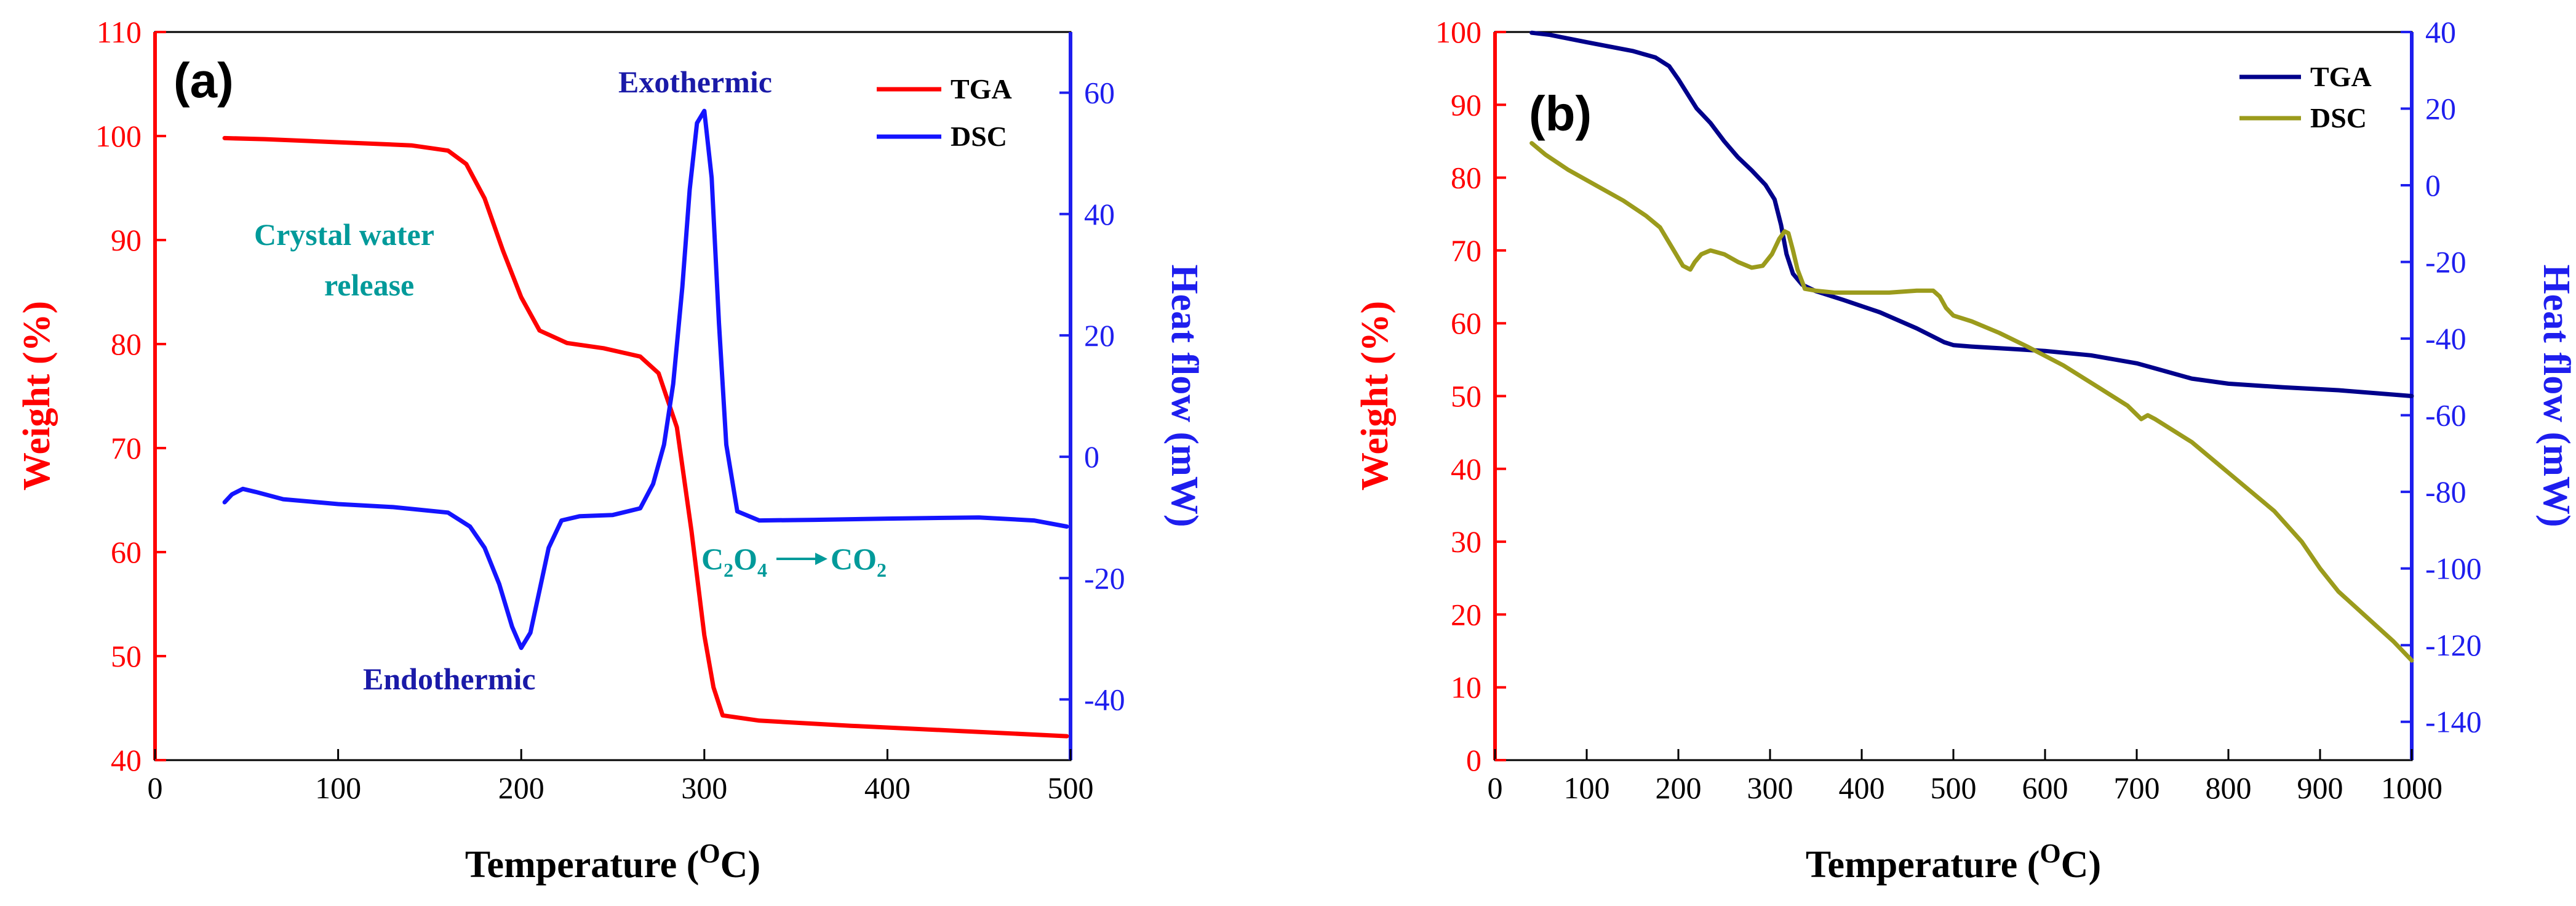 The width and height of the screenshot is (2576, 906). I want to click on panel-a-y-right-tick-label: 20, so click(1099, 335).